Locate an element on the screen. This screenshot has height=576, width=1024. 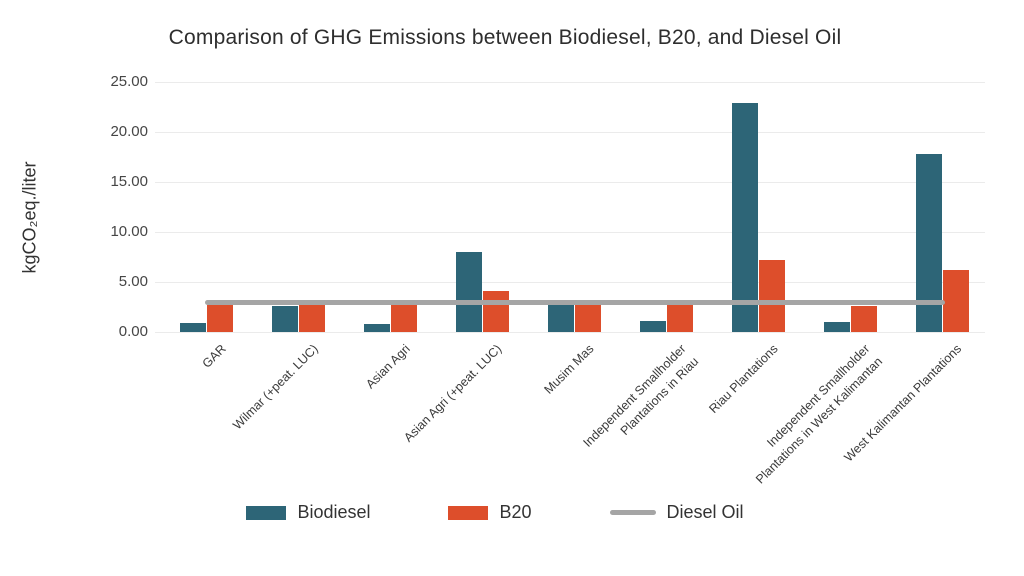
x-category-label: Riau Plantations is located at coordinates (743, 378).